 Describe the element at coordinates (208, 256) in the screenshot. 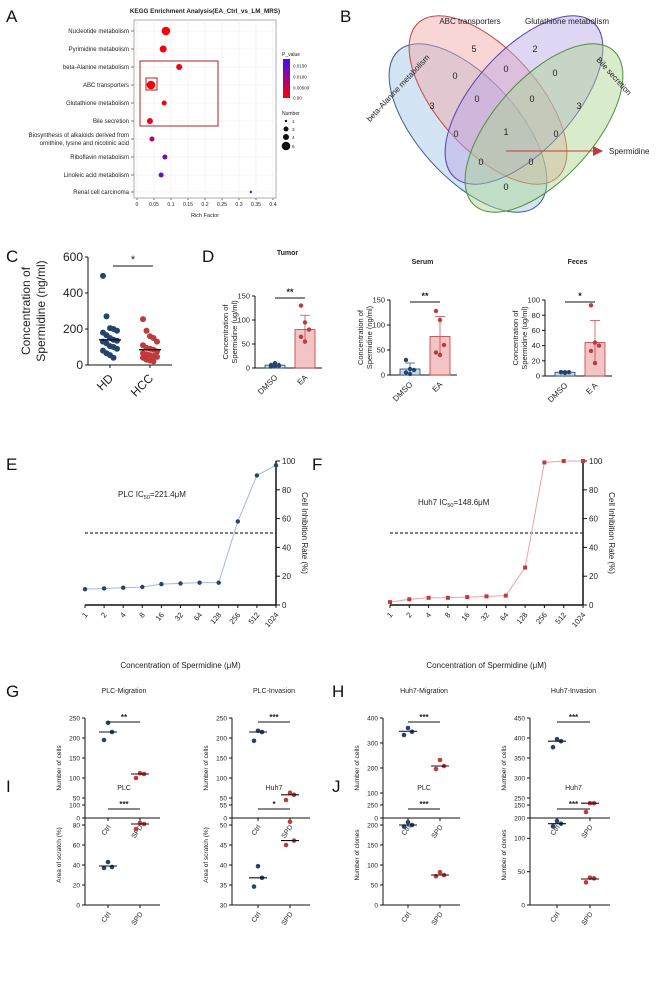

I see `panel-label: D` at that location.